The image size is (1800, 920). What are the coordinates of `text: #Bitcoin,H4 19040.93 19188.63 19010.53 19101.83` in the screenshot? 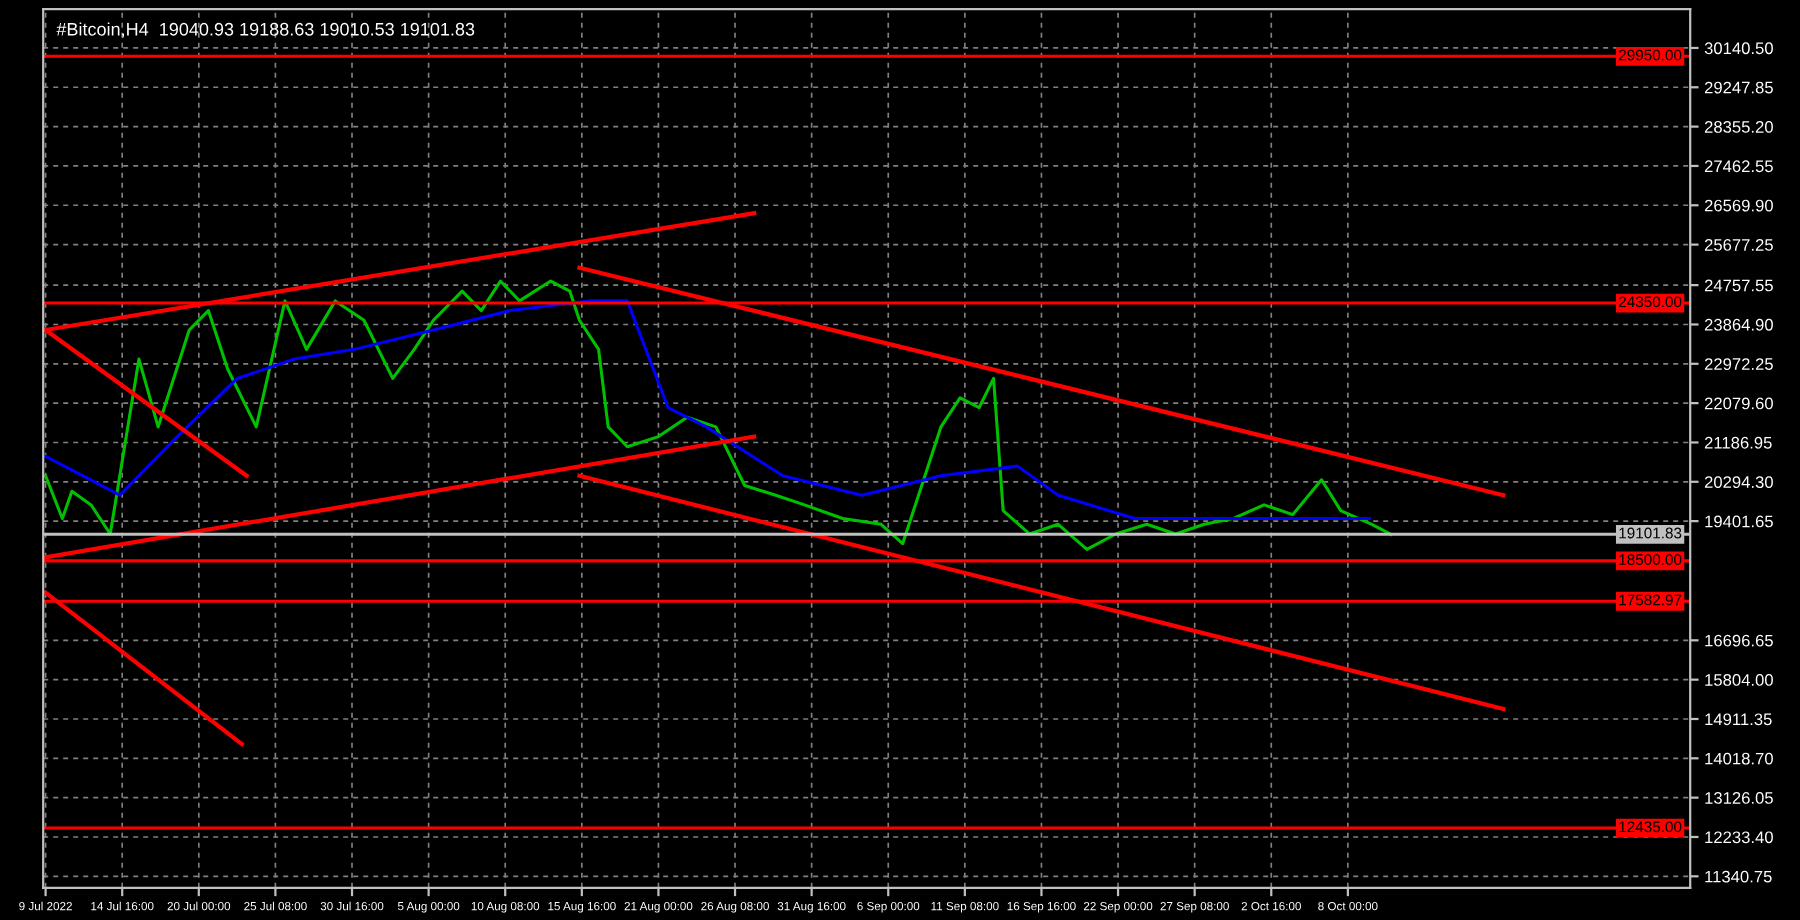 It's located at (265, 30).